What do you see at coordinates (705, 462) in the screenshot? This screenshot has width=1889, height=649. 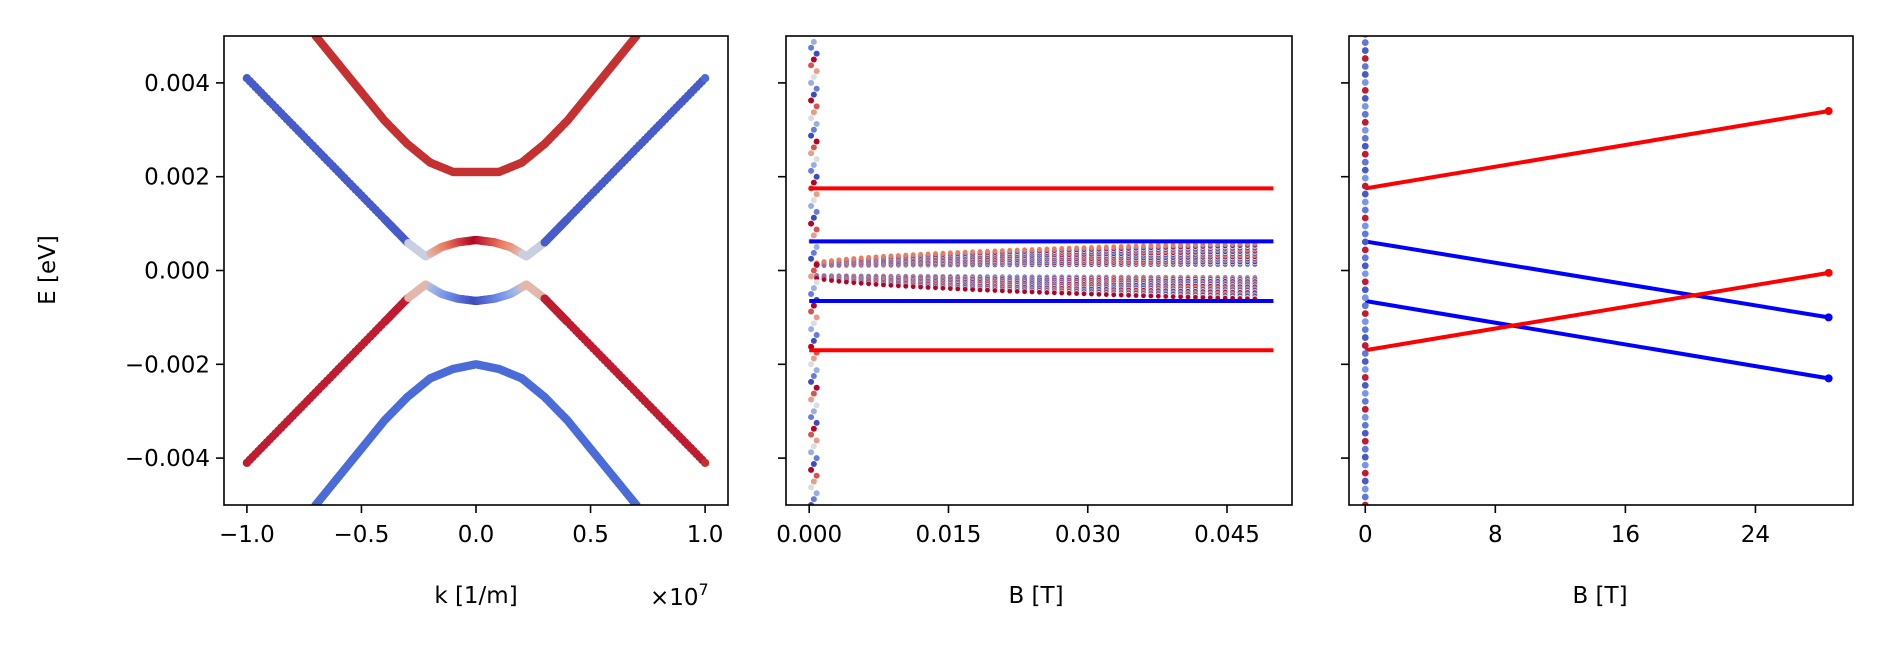 I see `band-point` at bounding box center [705, 462].